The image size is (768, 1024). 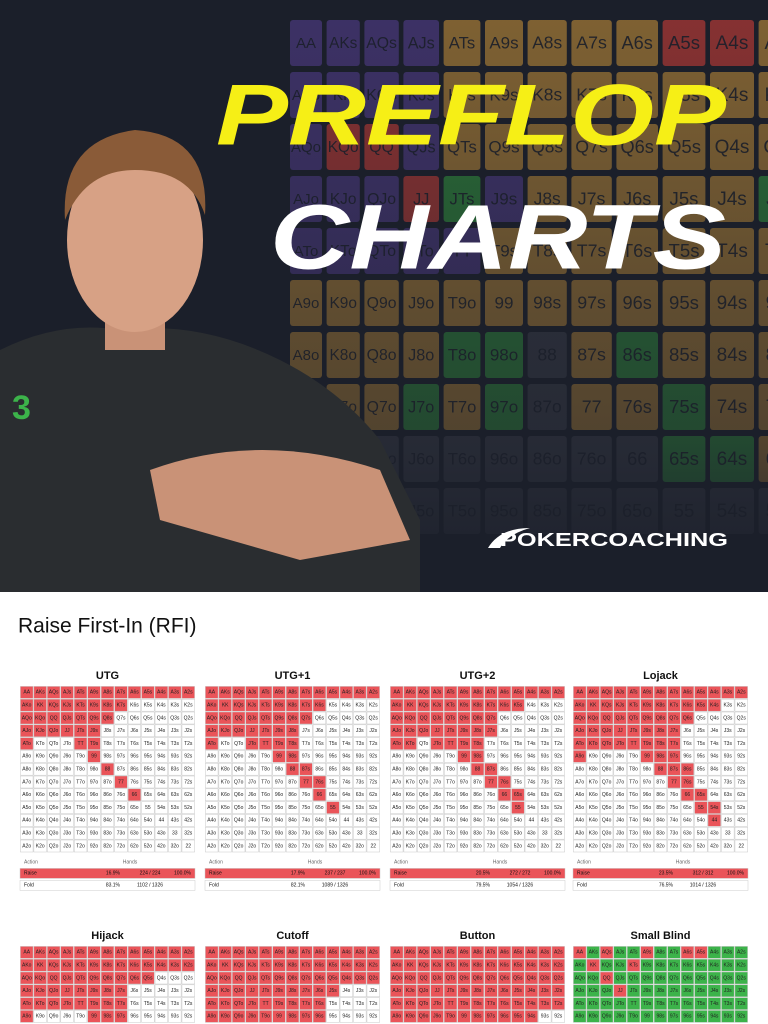 I want to click on hand-label: AKs, so click(x=226, y=953).